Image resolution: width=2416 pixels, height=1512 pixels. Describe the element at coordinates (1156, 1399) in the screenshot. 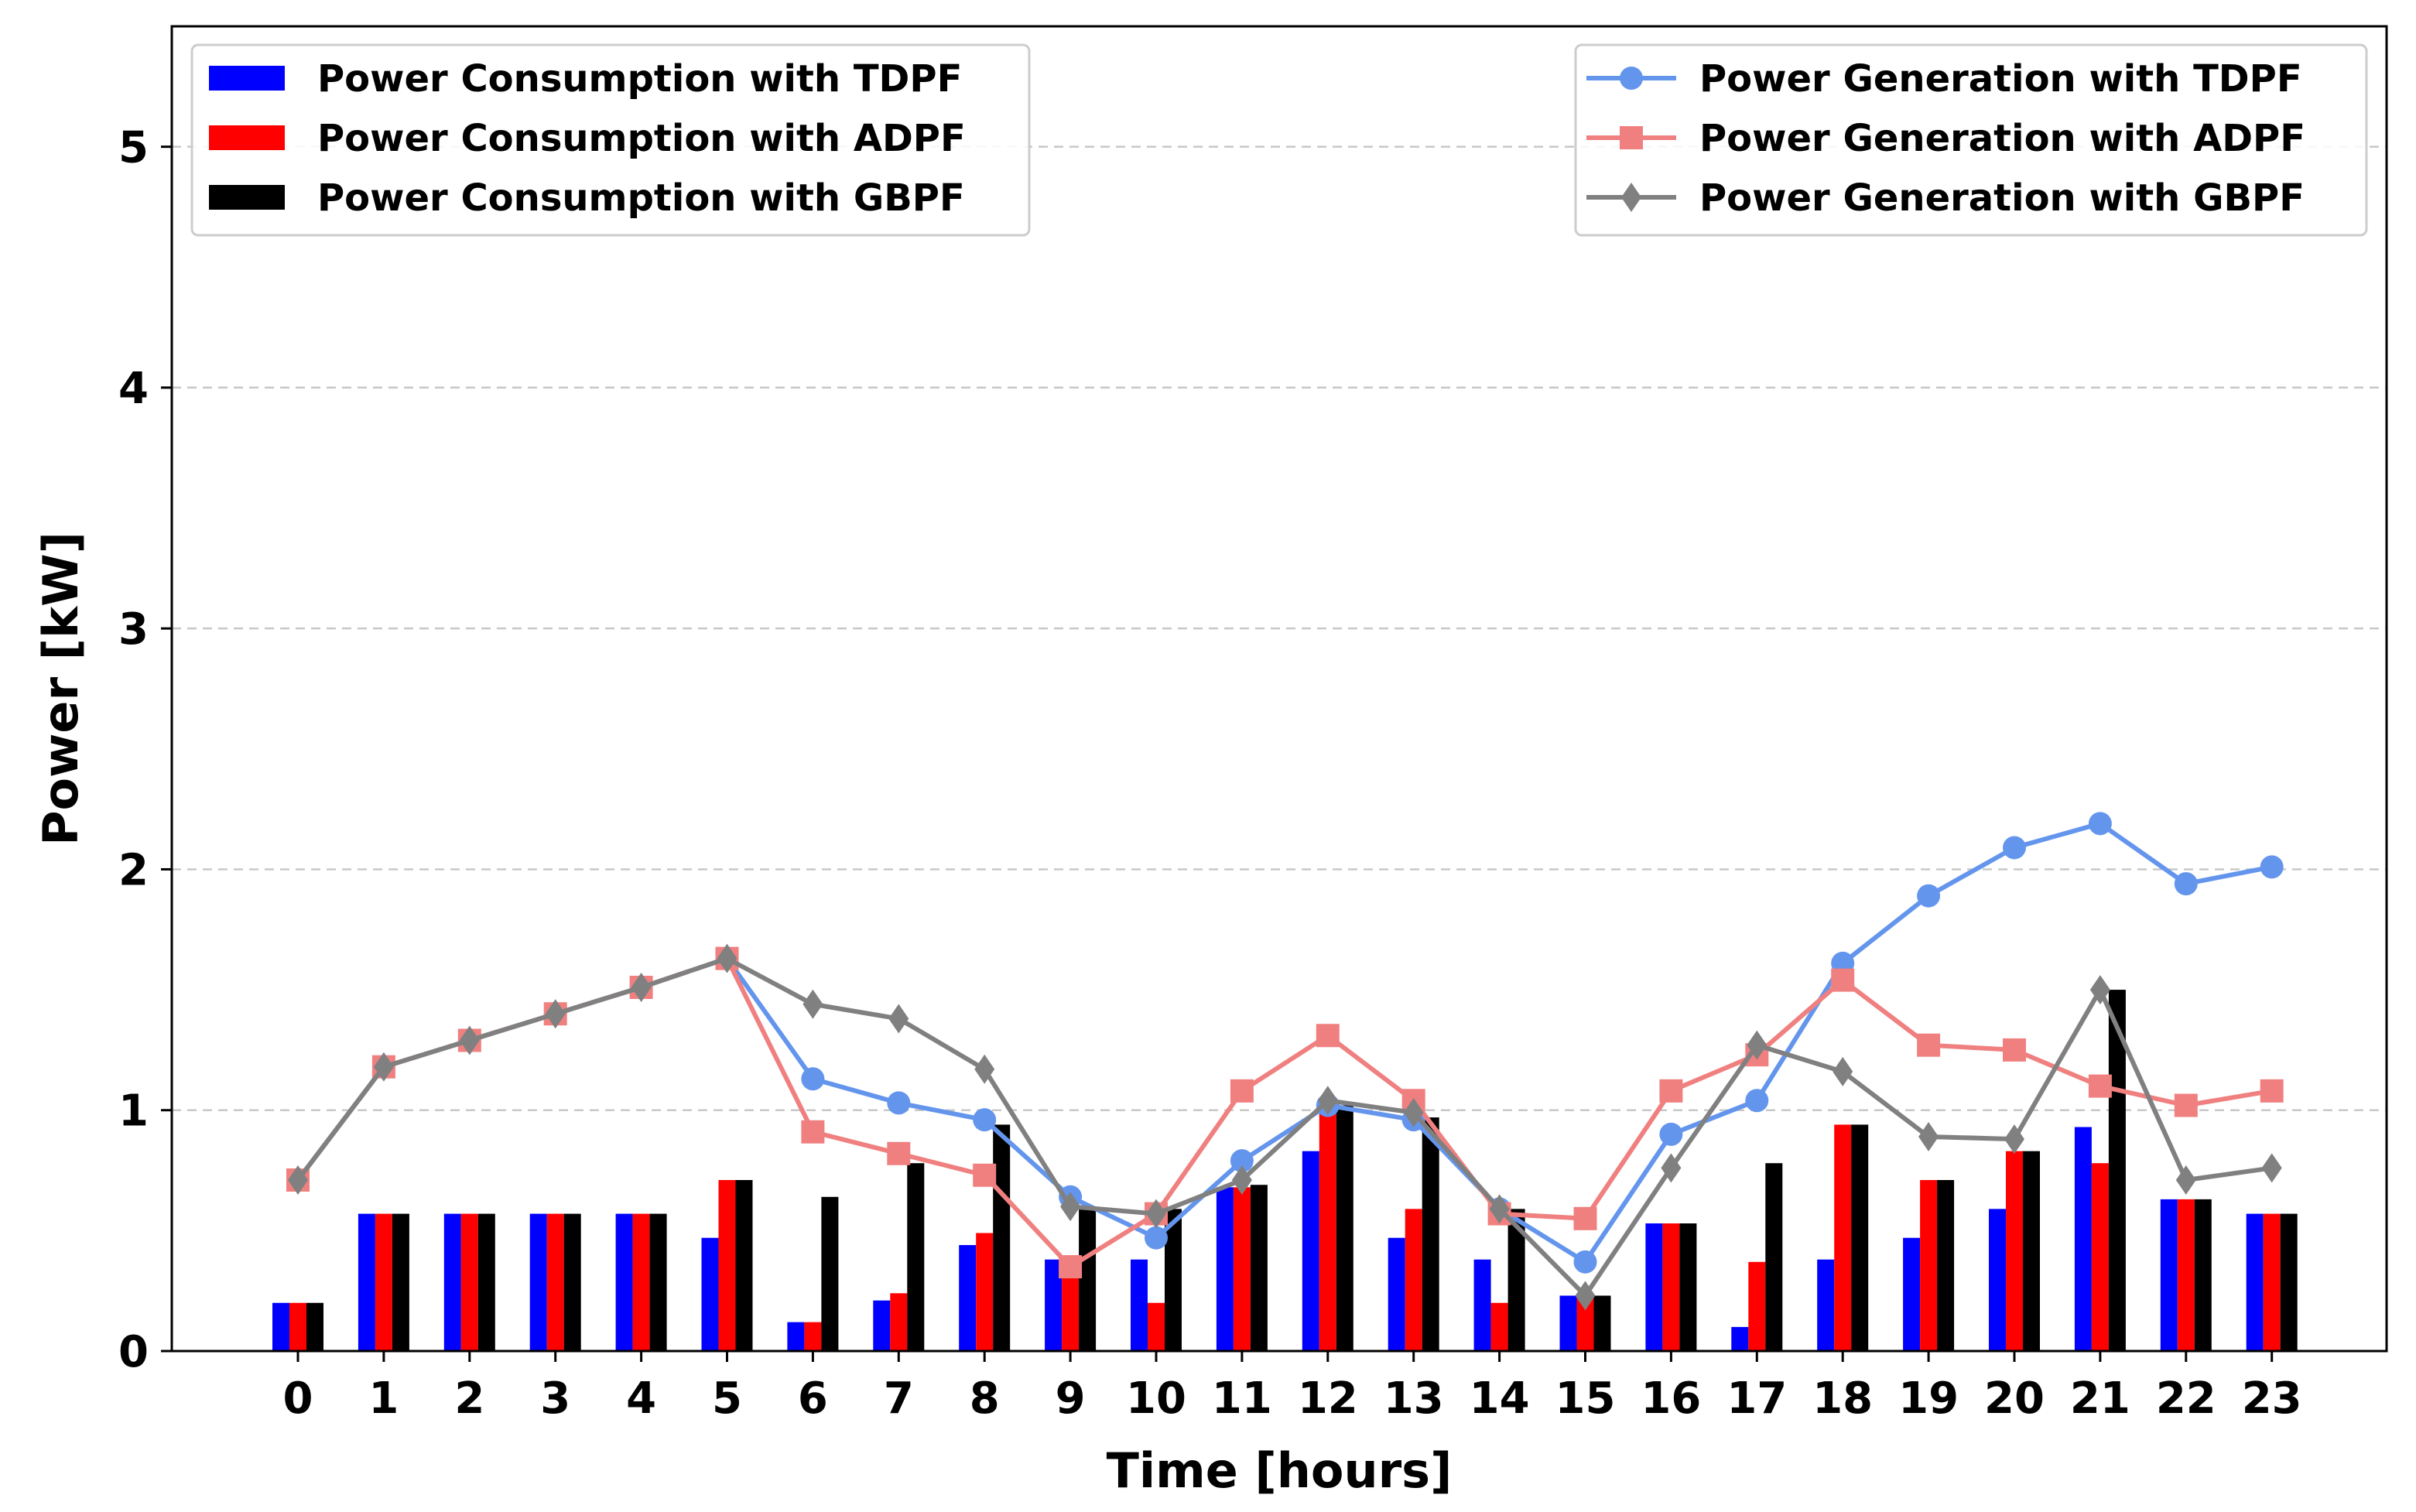

I see `x-tick-label: 10` at that location.